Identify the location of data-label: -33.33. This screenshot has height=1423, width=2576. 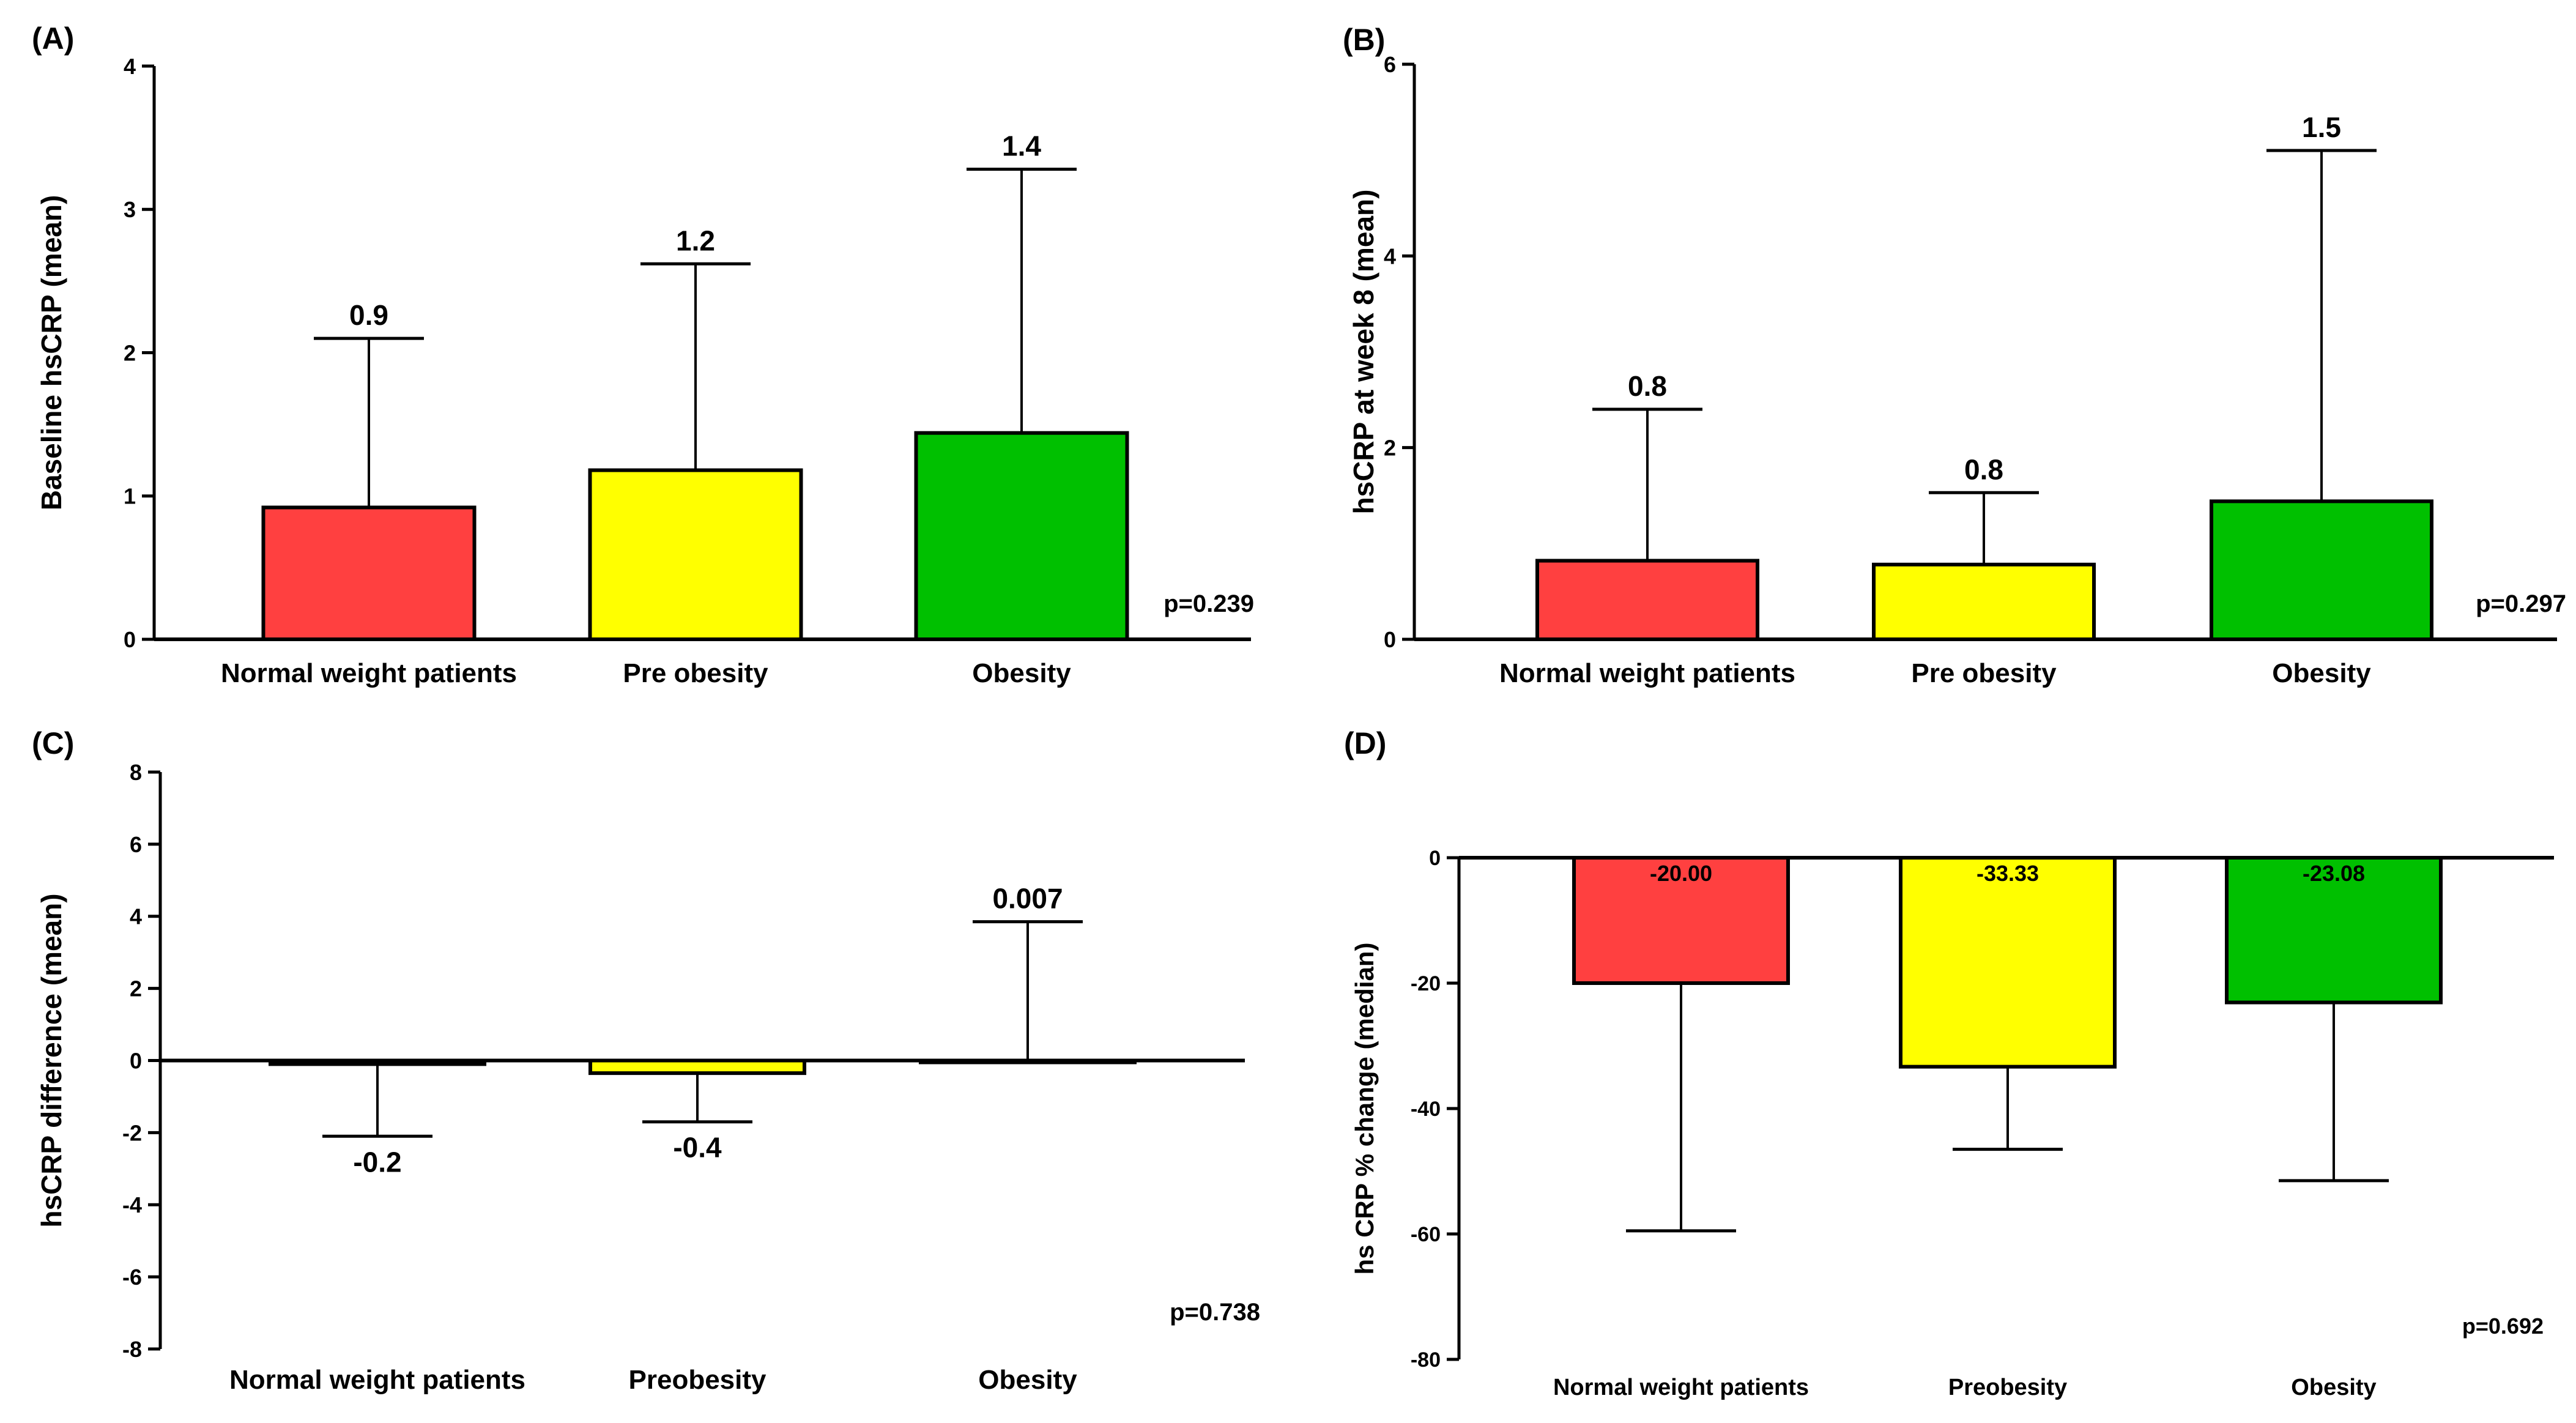
(2008, 874).